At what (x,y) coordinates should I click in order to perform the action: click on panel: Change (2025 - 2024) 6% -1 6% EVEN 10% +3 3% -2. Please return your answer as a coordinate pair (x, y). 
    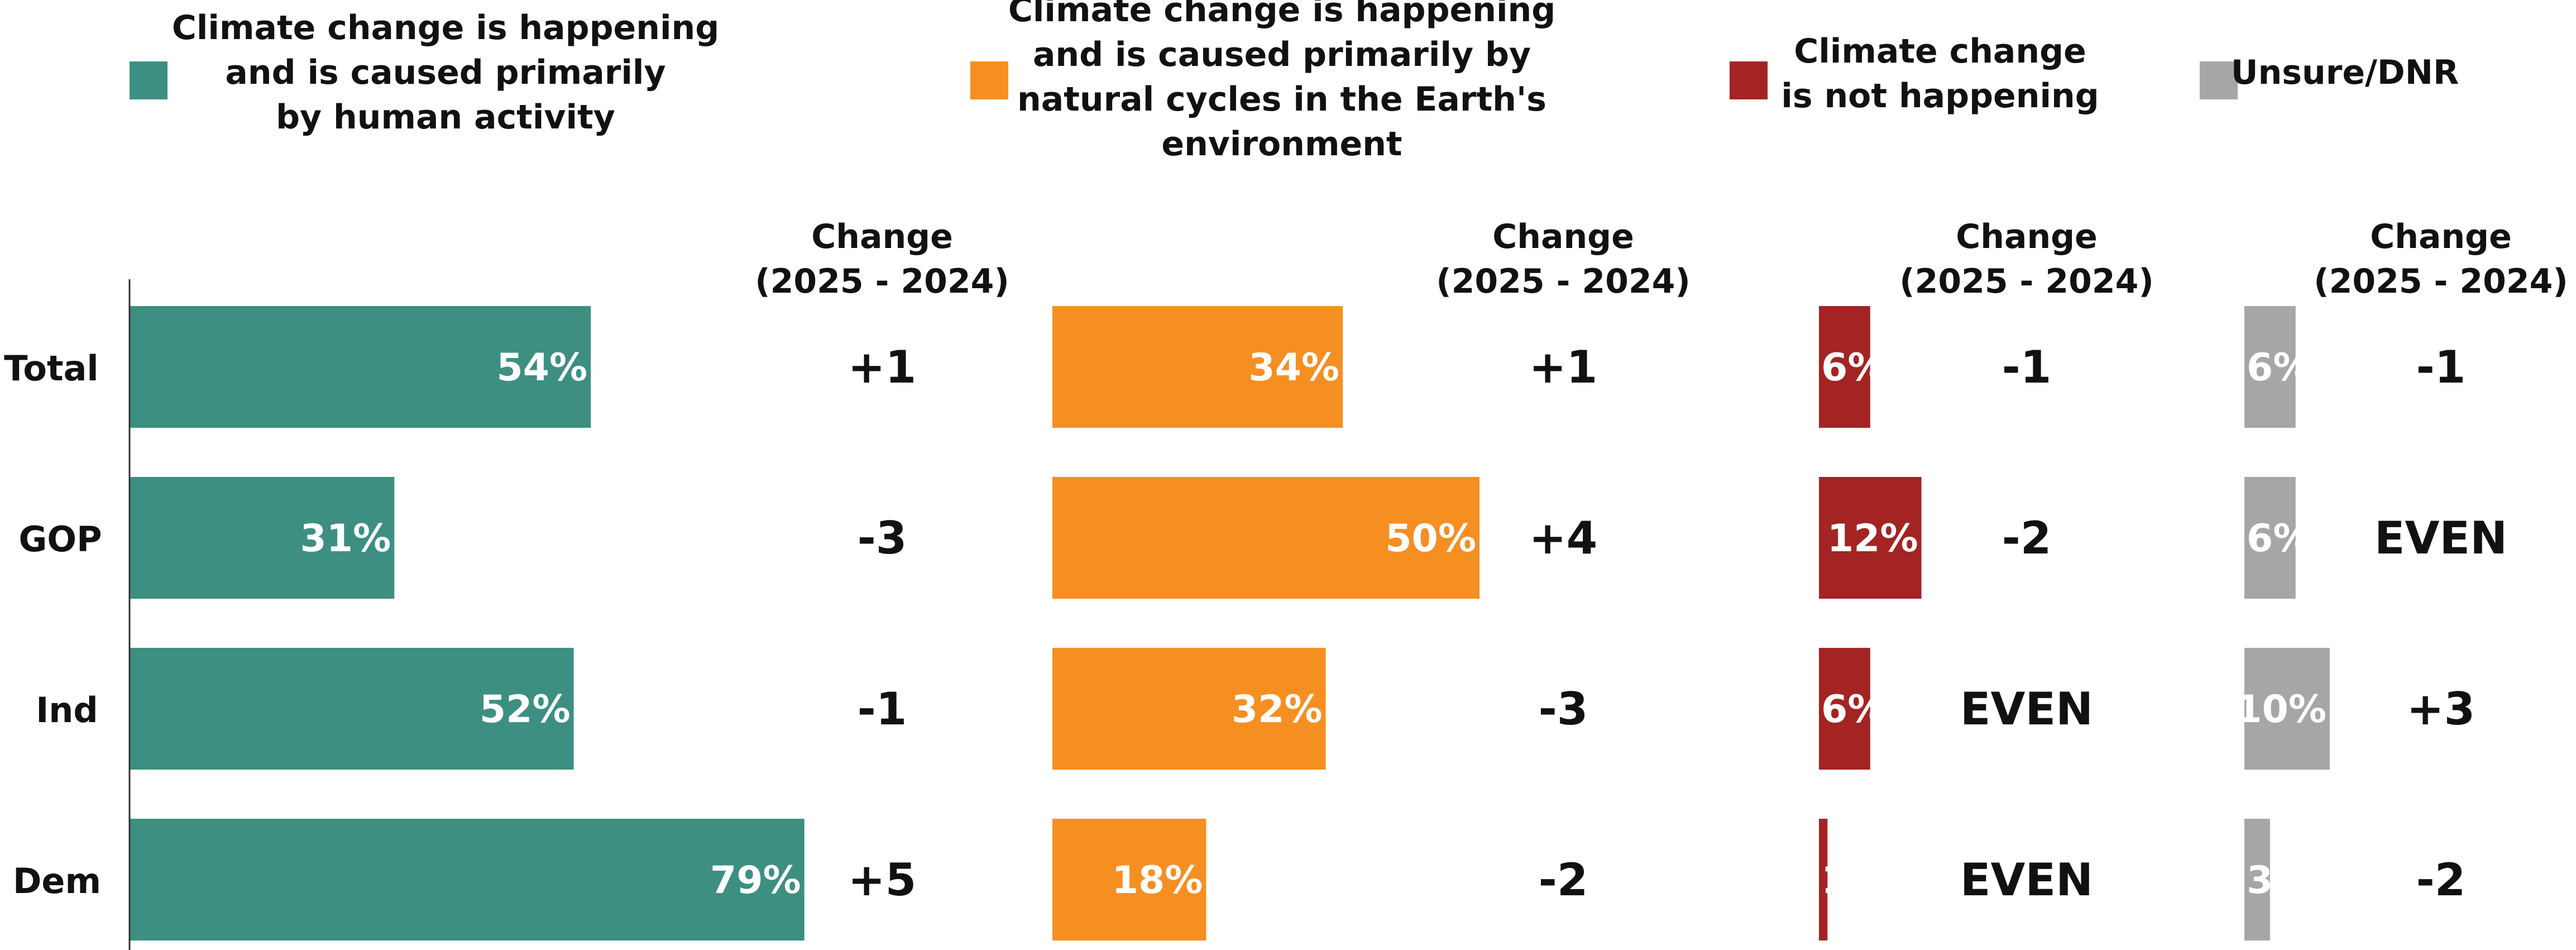
    Looking at the image, I should click on (2401, 579).